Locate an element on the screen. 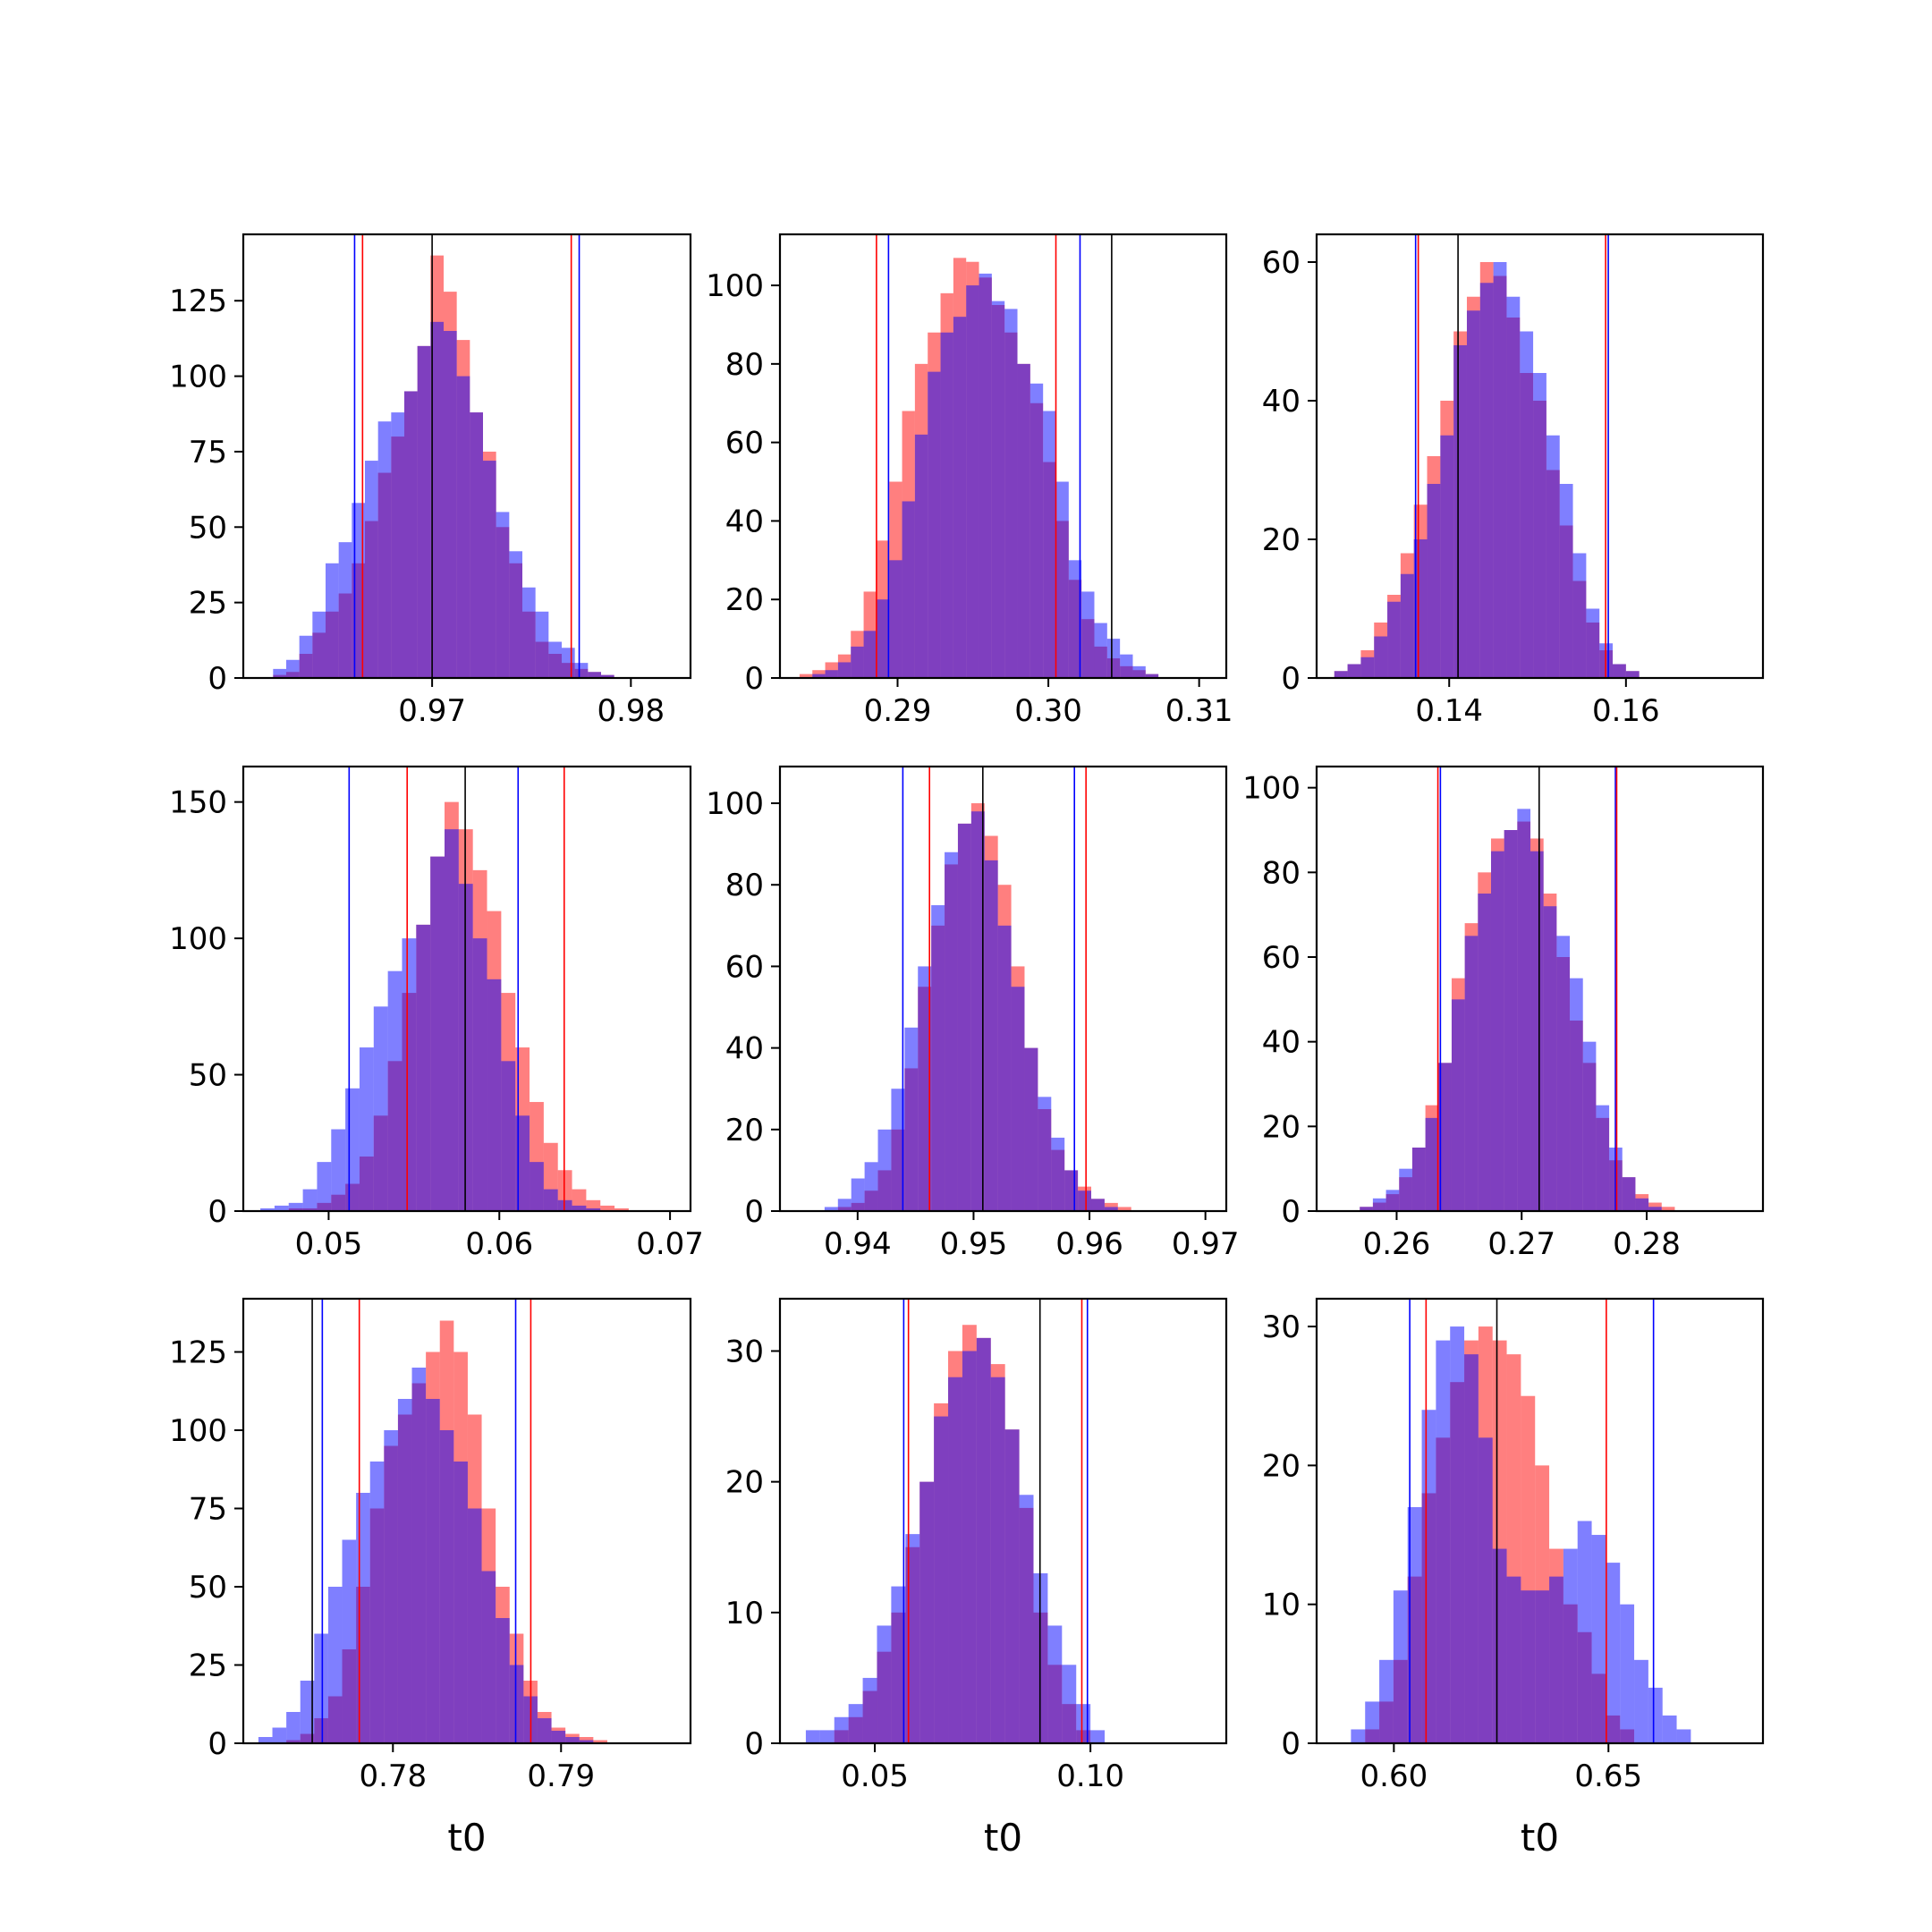 This screenshot has height=1932, width=1932. x-tick-label: 0.28 is located at coordinates (1647, 1244).